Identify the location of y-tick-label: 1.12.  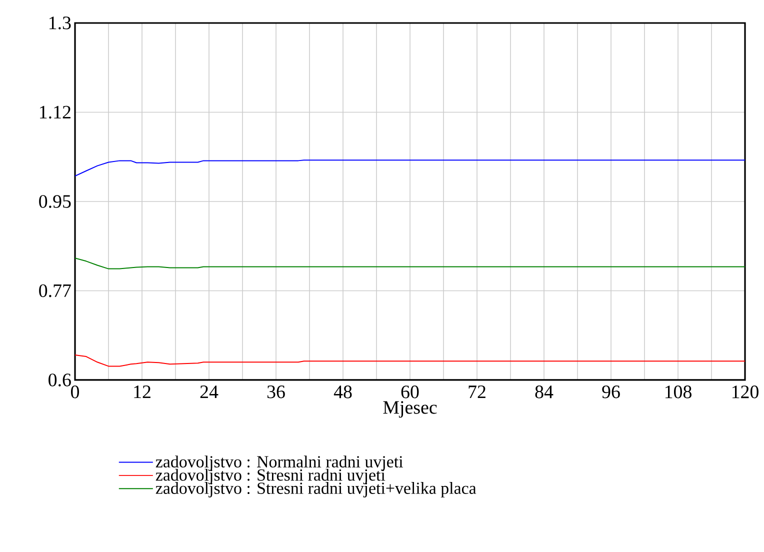
(55, 112).